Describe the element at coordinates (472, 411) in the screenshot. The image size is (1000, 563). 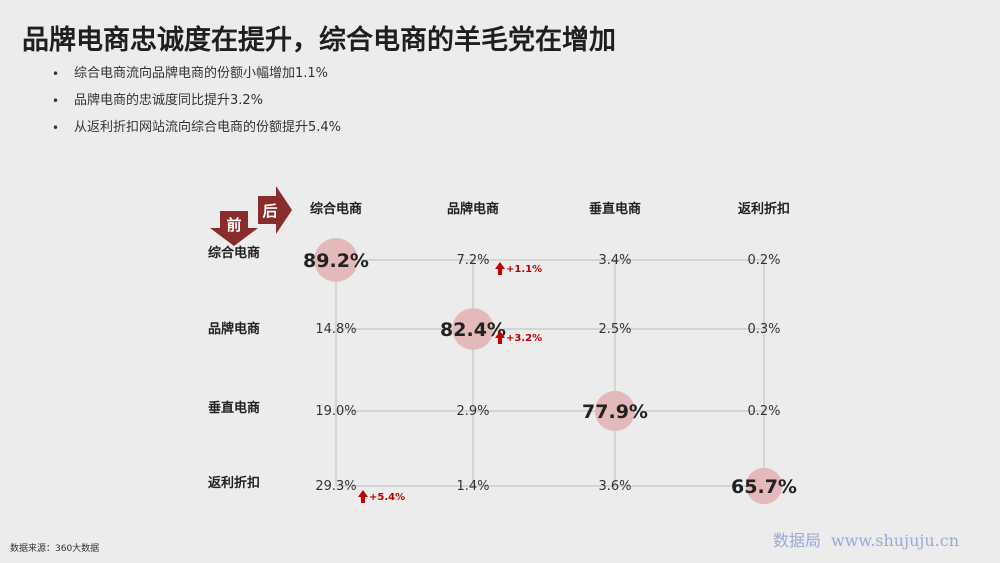
I see `cell-value-label: 2.9%` at that location.